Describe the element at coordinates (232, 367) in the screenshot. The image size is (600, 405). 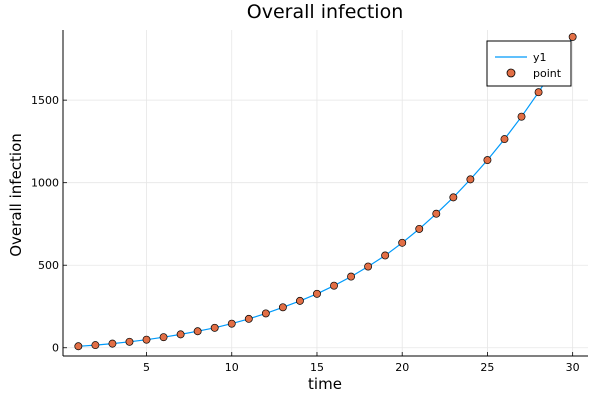
I see `x-tick-label: 10` at that location.